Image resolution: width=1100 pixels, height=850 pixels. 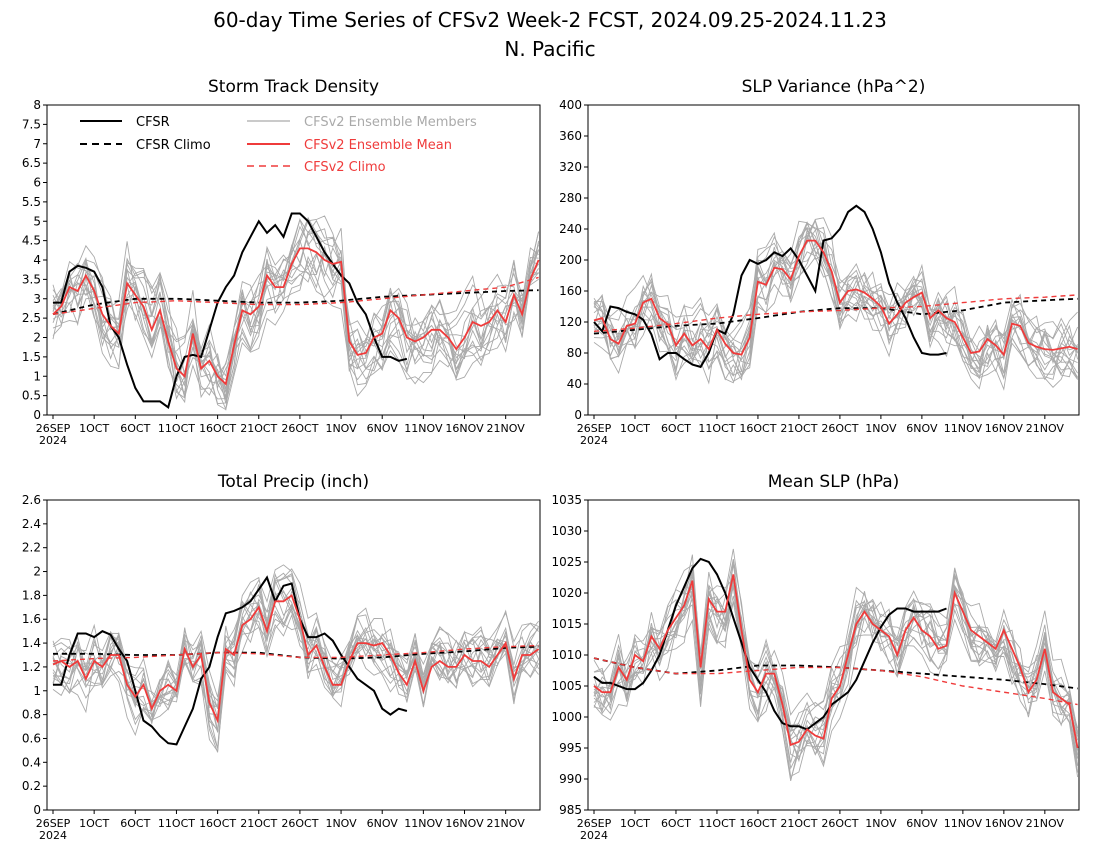 I want to click on y-tick-label: 3.5, so click(x=31, y=279).